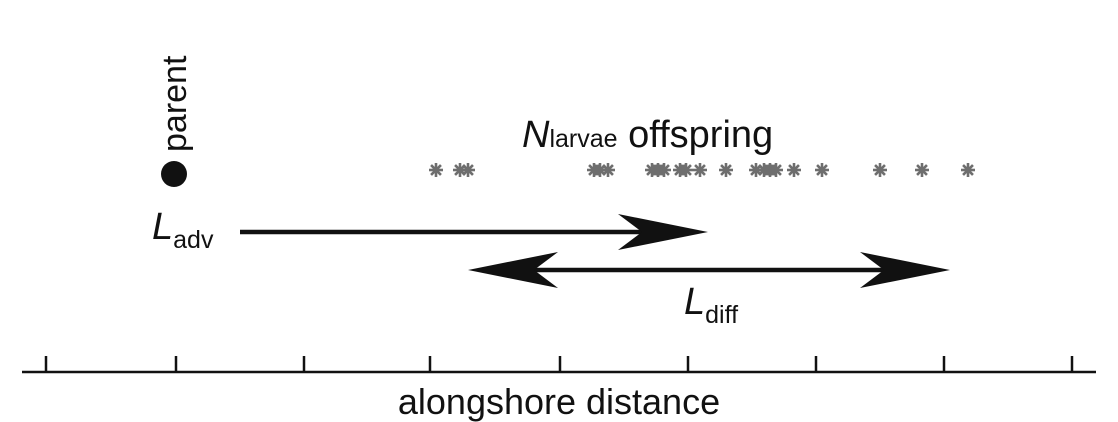 The width and height of the screenshot is (1118, 422). Describe the element at coordinates (513, 270) in the screenshot. I see `diffusion-head-left` at that location.